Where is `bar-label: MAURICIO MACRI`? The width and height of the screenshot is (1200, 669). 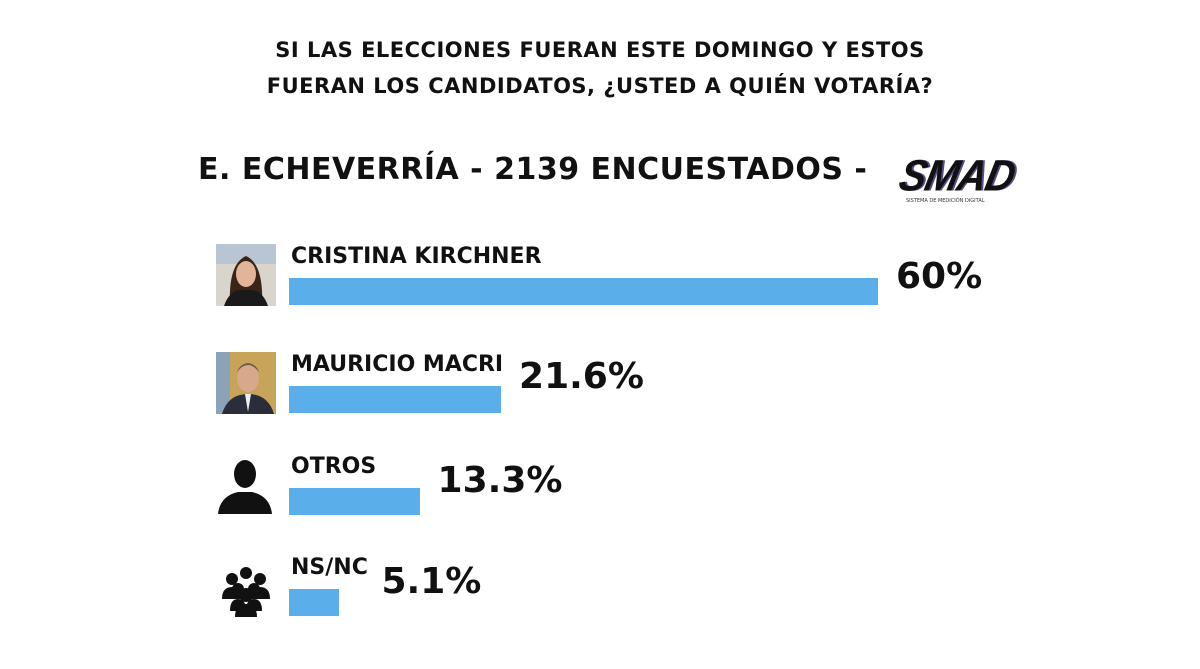
bar-label: MAURICIO MACRI is located at coordinates (397, 364).